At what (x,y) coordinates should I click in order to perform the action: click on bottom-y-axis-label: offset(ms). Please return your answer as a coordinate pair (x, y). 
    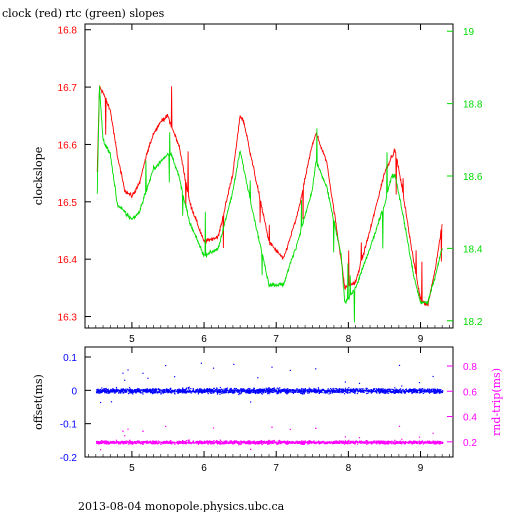
    Looking at the image, I should click on (38, 402).